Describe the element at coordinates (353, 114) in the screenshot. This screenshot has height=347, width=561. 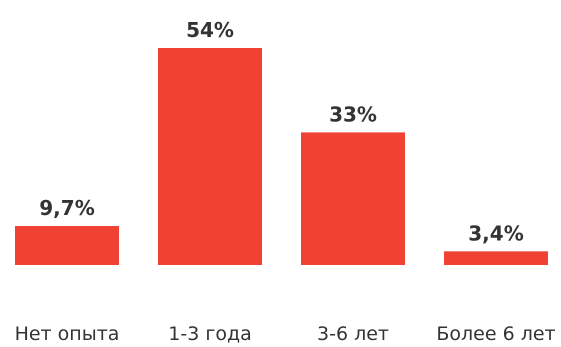
I see `value-label-3: 33%` at that location.